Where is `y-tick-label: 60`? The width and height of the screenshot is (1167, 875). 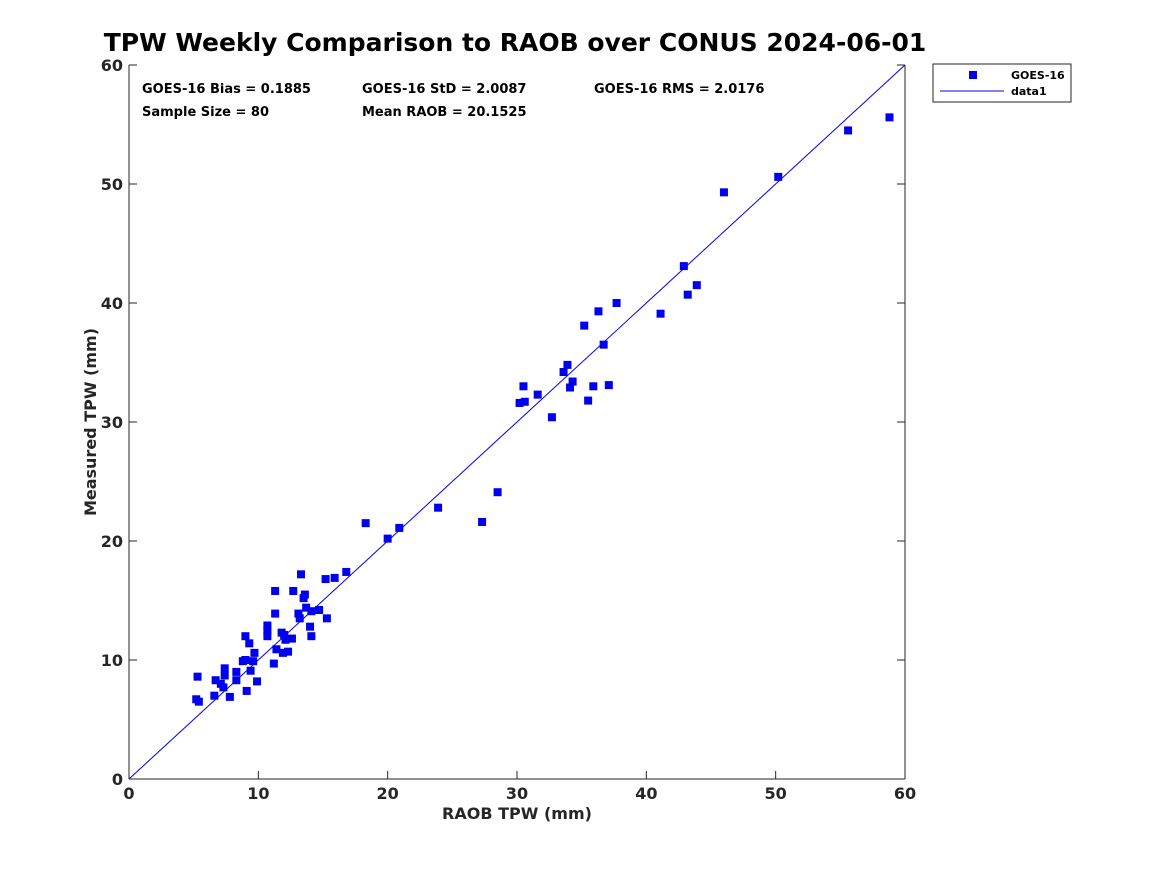 y-tick-label: 60 is located at coordinates (112, 65).